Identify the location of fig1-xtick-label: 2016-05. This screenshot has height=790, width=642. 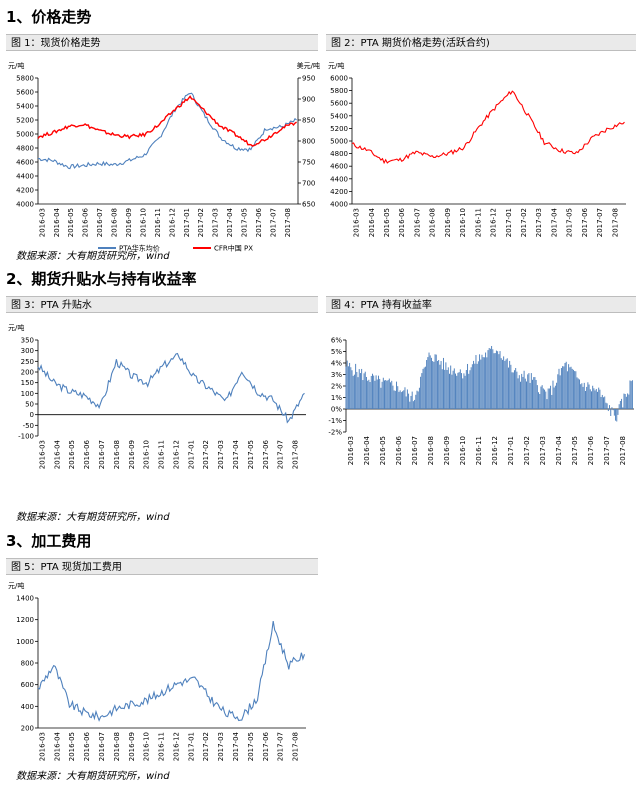
(71, 222).